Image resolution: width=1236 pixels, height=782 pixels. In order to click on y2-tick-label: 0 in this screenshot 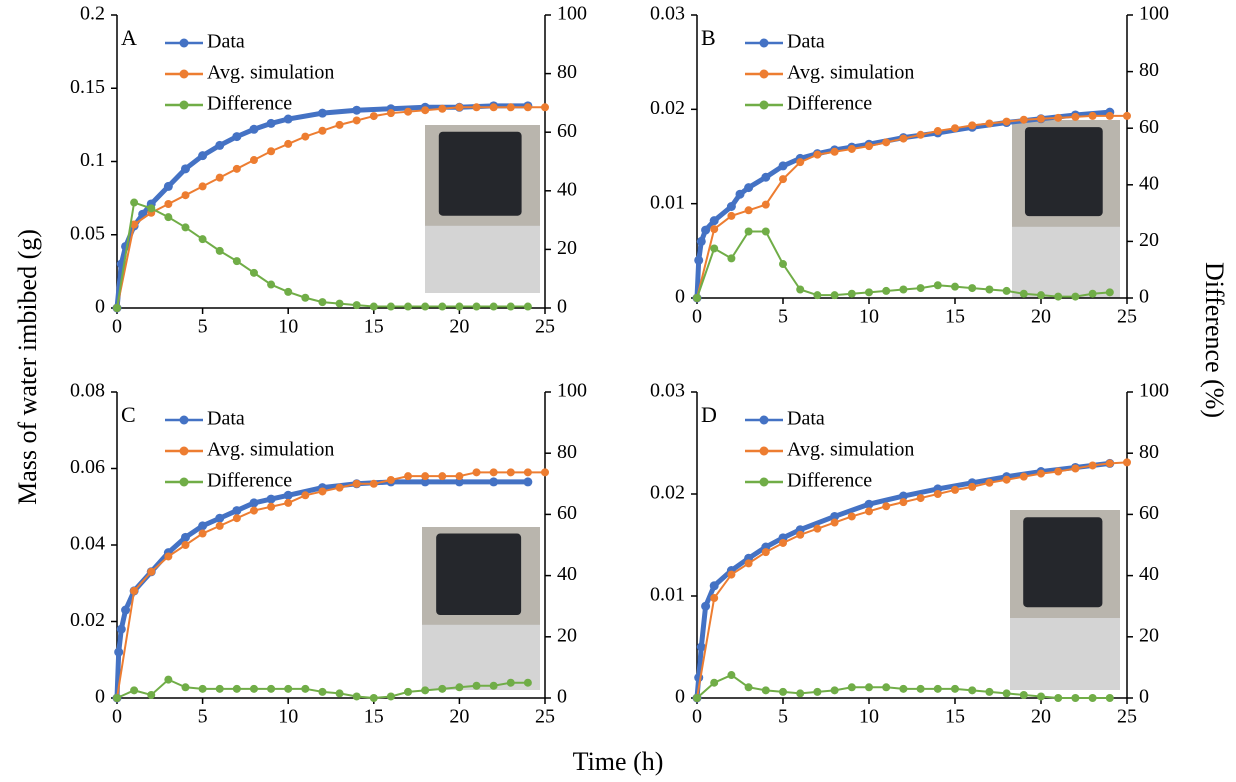, I will do `click(562, 697)`.